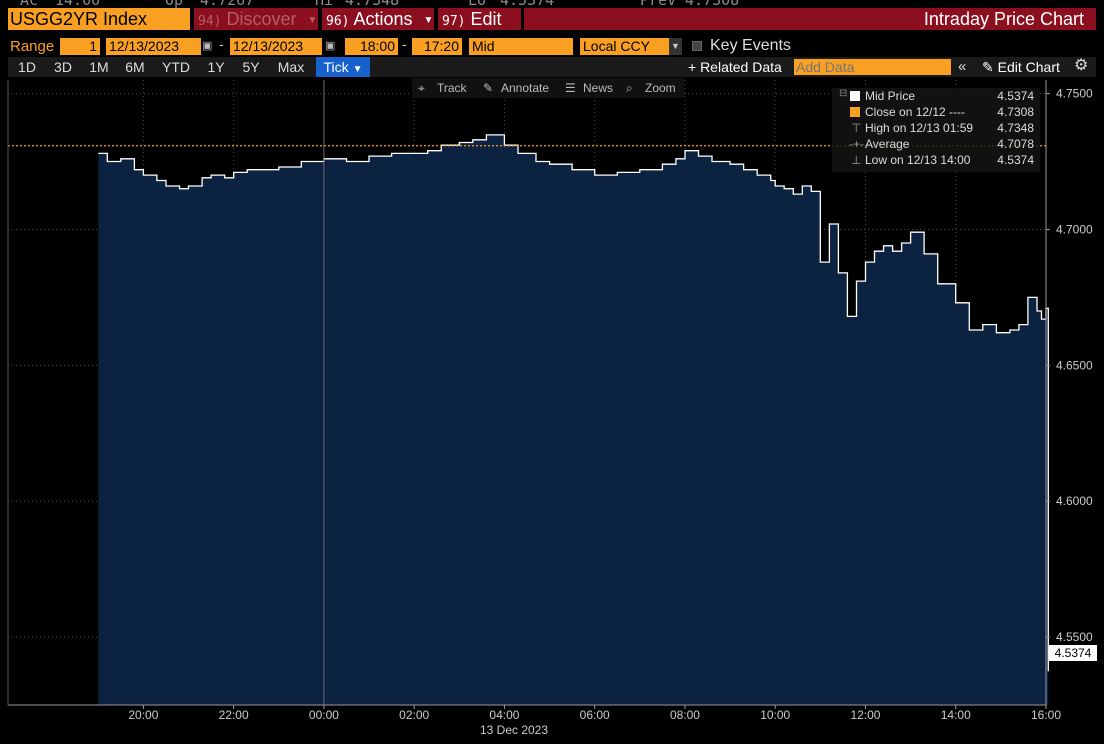 The width and height of the screenshot is (1104, 744). Describe the element at coordinates (153, 46) in the screenshot. I see `start-date-input: 12/13/2023` at that location.